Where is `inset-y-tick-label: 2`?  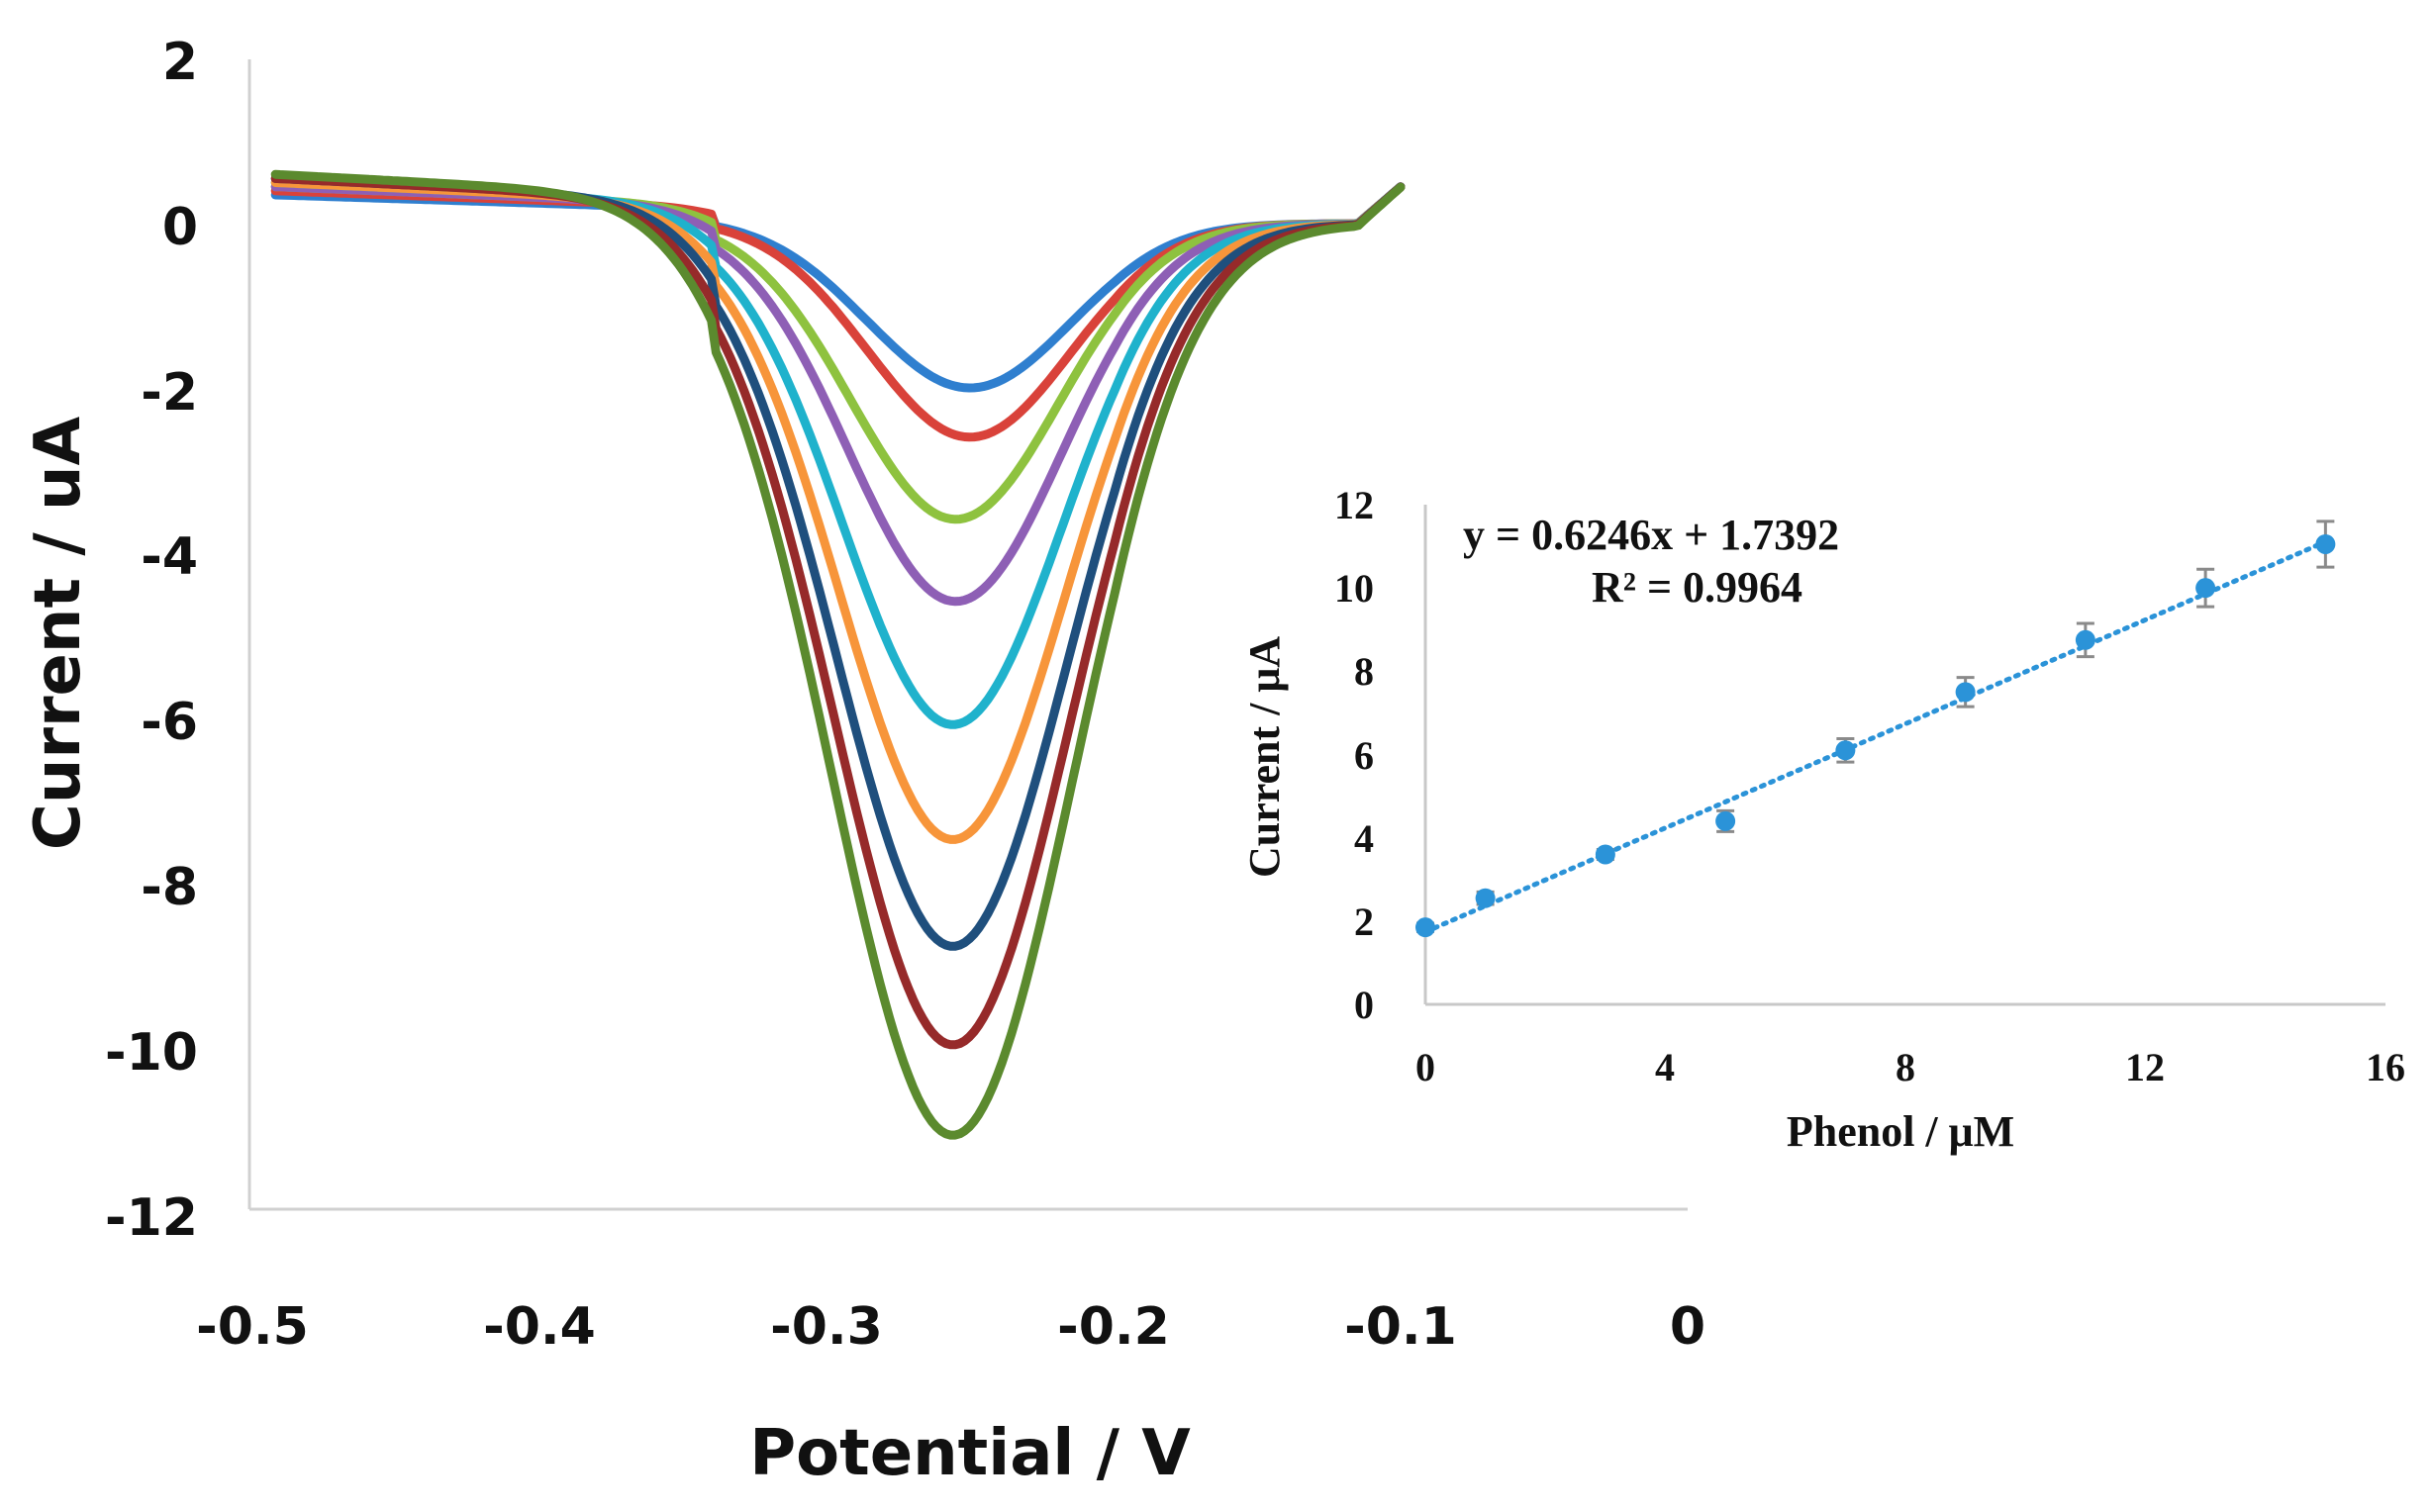
inset-y-tick-label: 2 is located at coordinates (1364, 922).